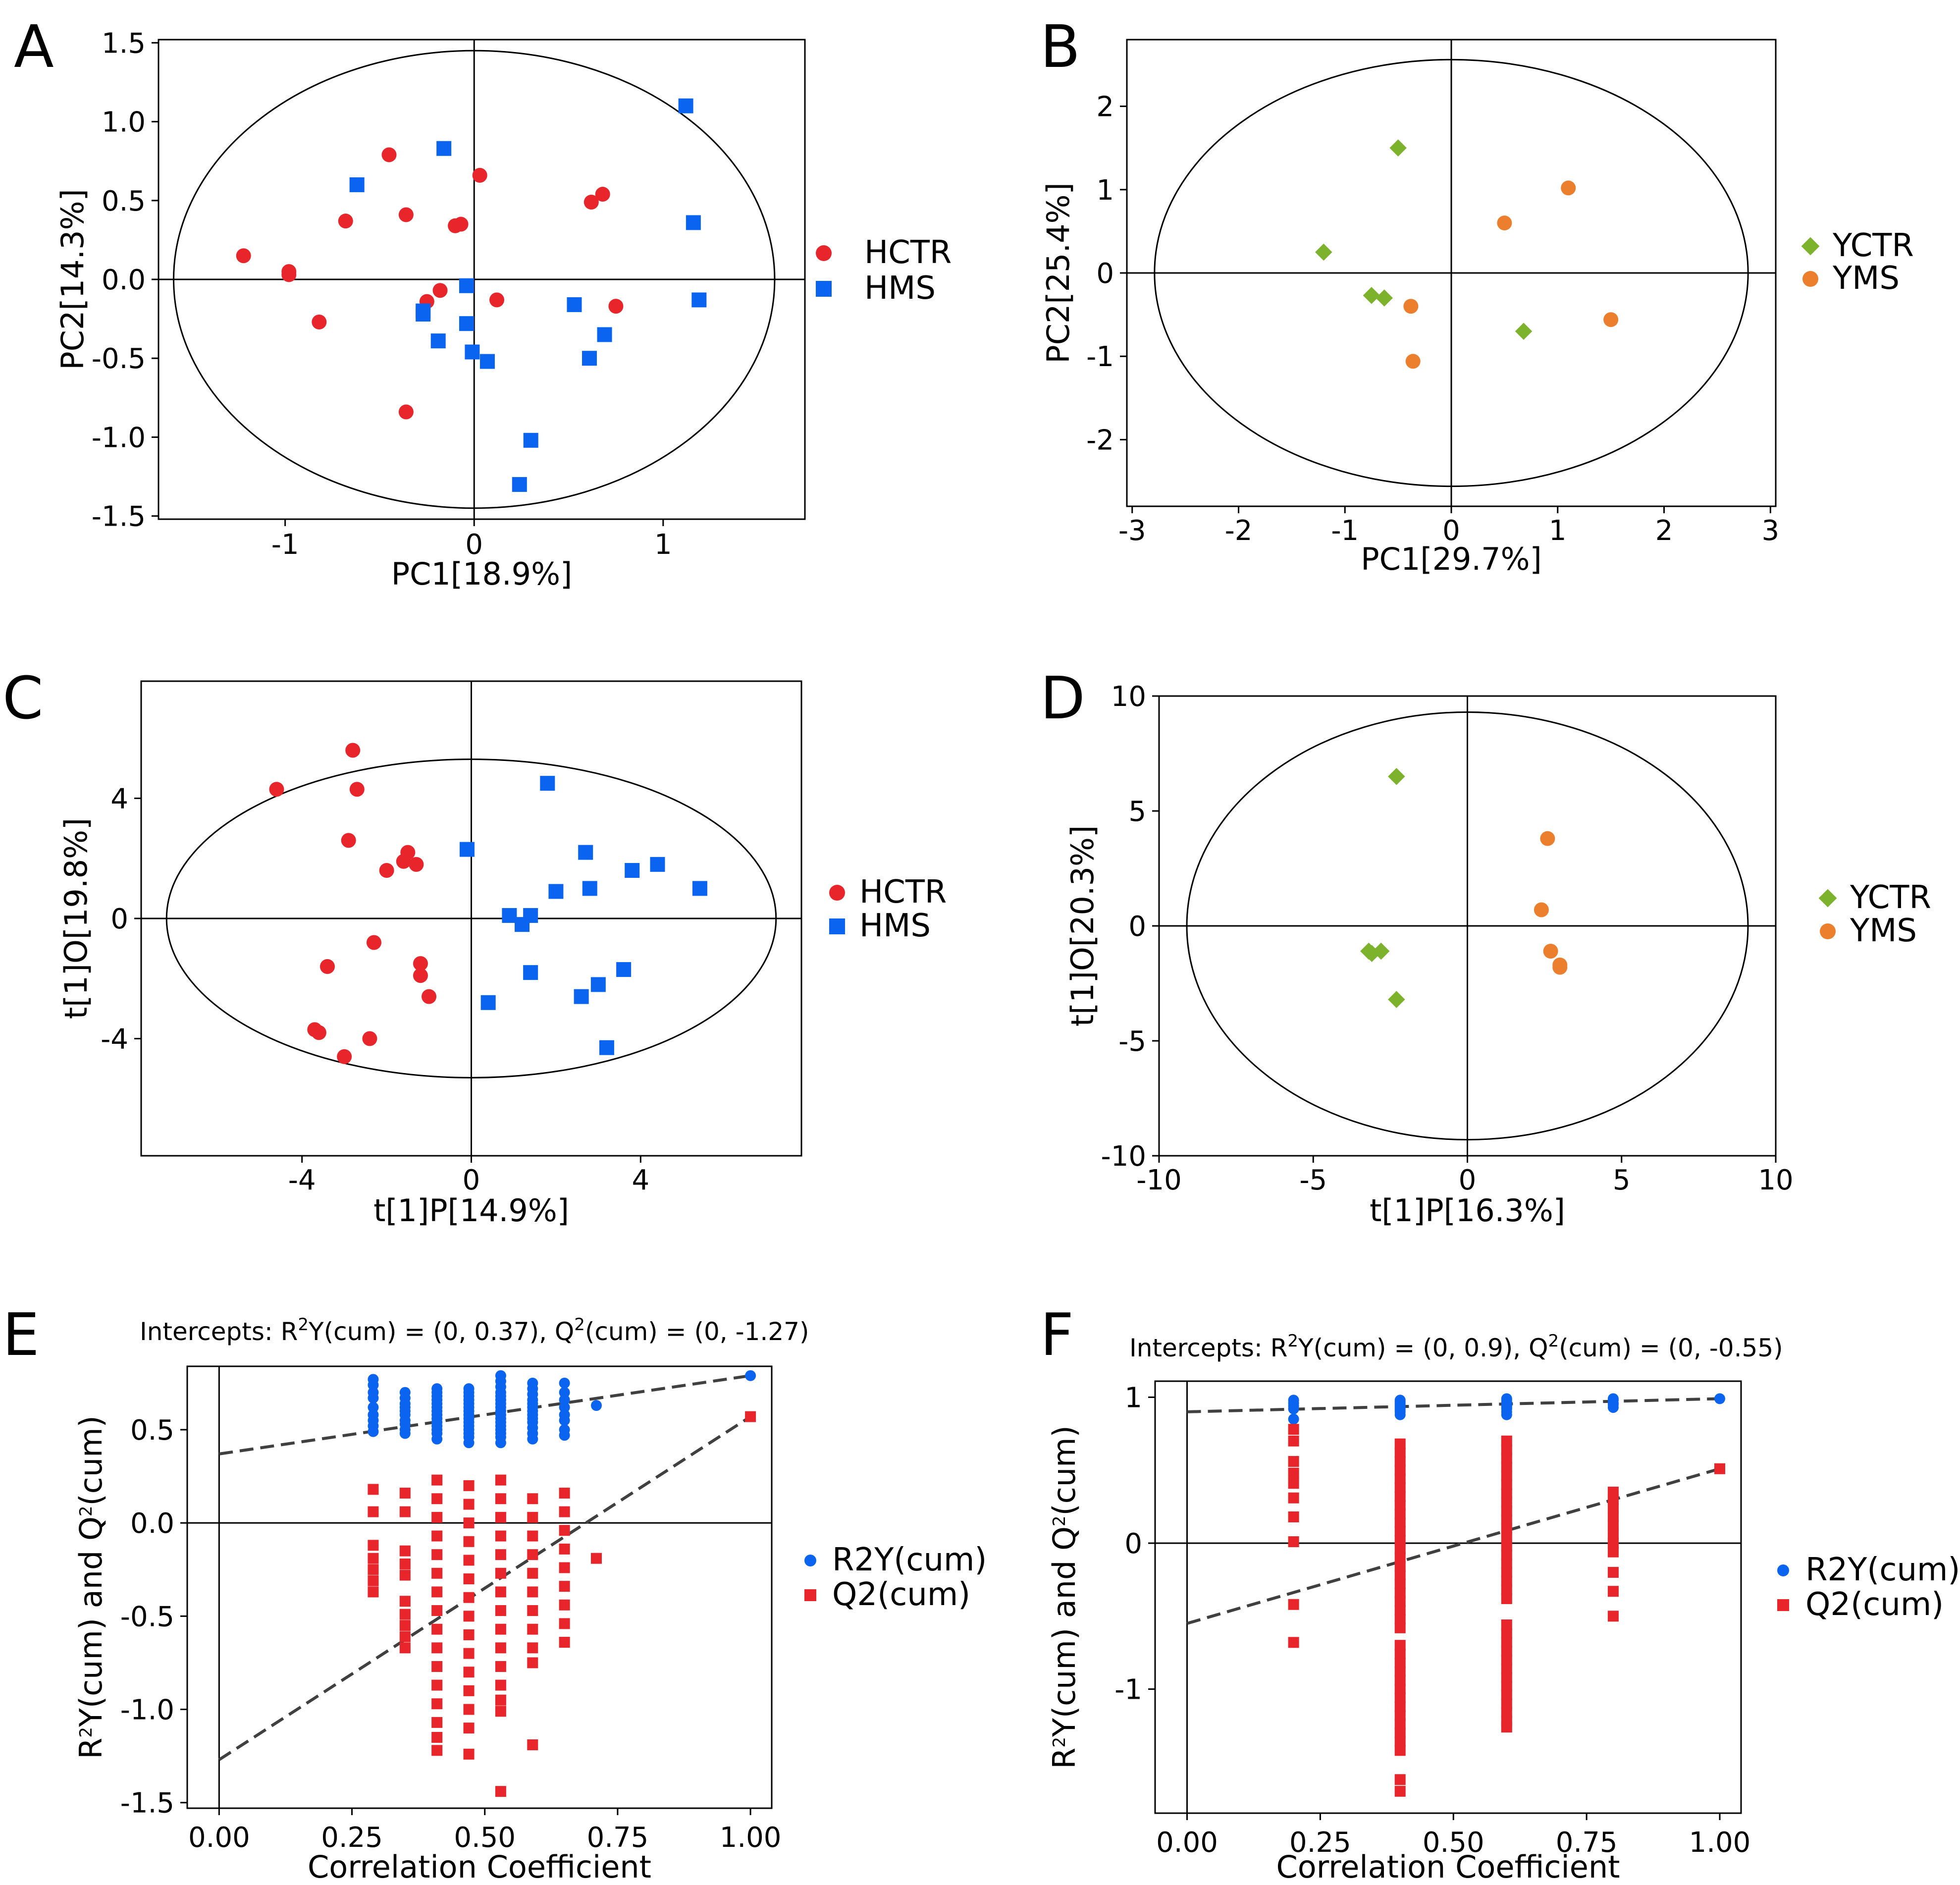 The height and width of the screenshot is (1885, 1960). What do you see at coordinates (119, 359) in the screenshot?
I see `y-tick-label: -0.5` at bounding box center [119, 359].